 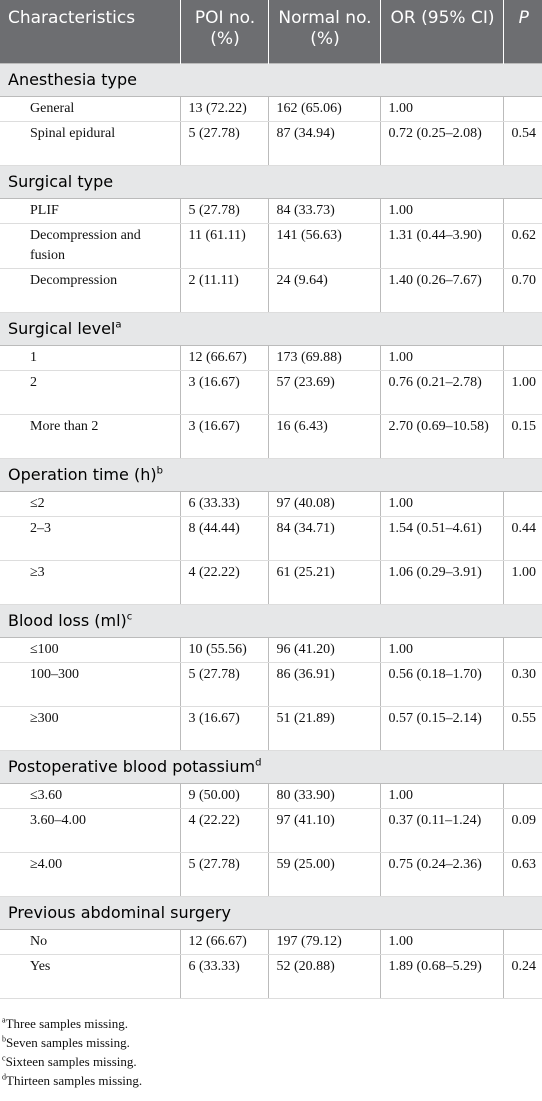 What do you see at coordinates (441, 246) in the screenshot?
I see `data-cell: 1.31 (0.44–3.90)` at bounding box center [441, 246].